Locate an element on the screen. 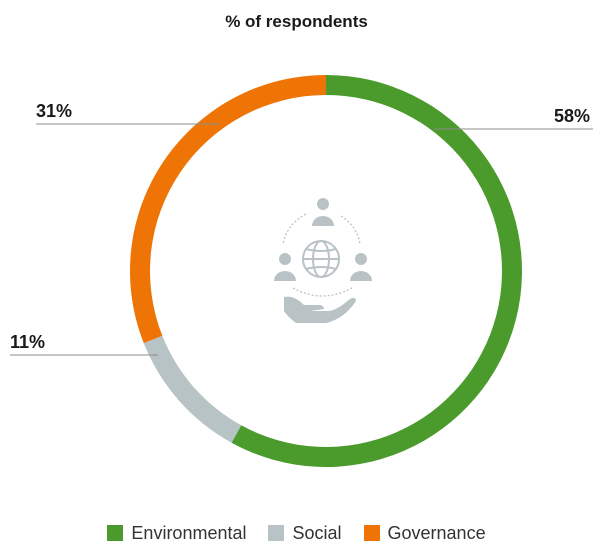  slice-social is located at coordinates (192, 389).